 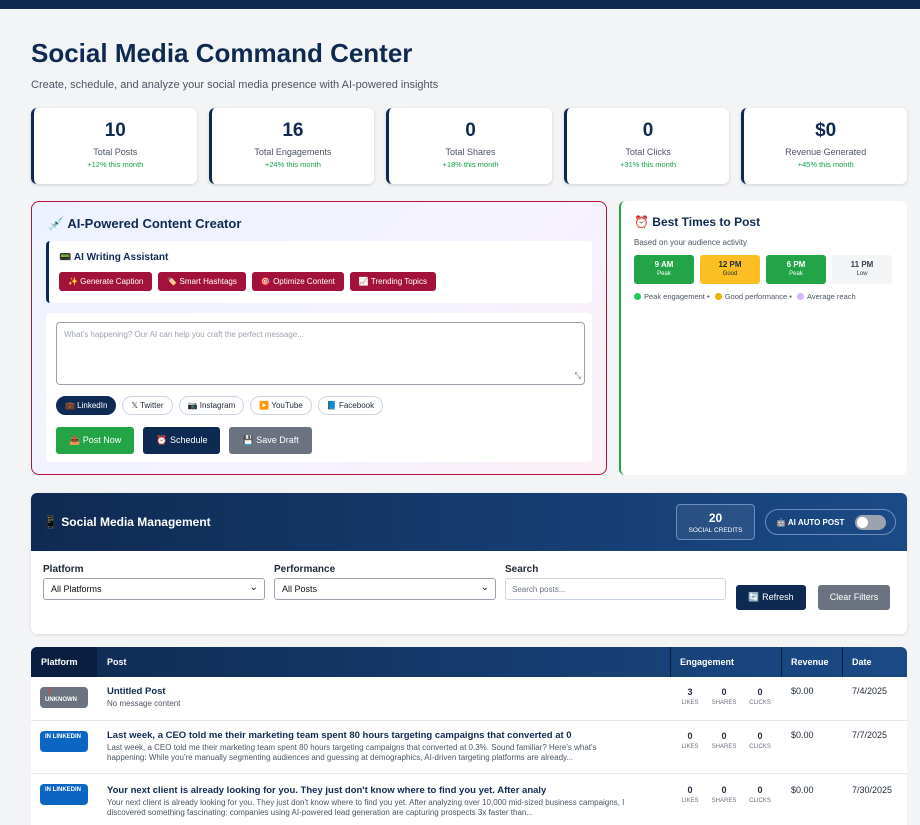 What do you see at coordinates (862, 264) in the screenshot?
I see `slot-time: 11 PM` at bounding box center [862, 264].